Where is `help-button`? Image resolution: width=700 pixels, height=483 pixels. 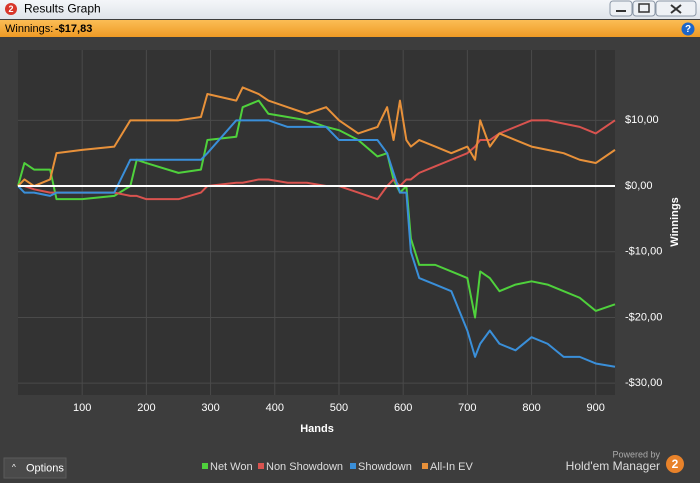 help-button is located at coordinates (688, 29).